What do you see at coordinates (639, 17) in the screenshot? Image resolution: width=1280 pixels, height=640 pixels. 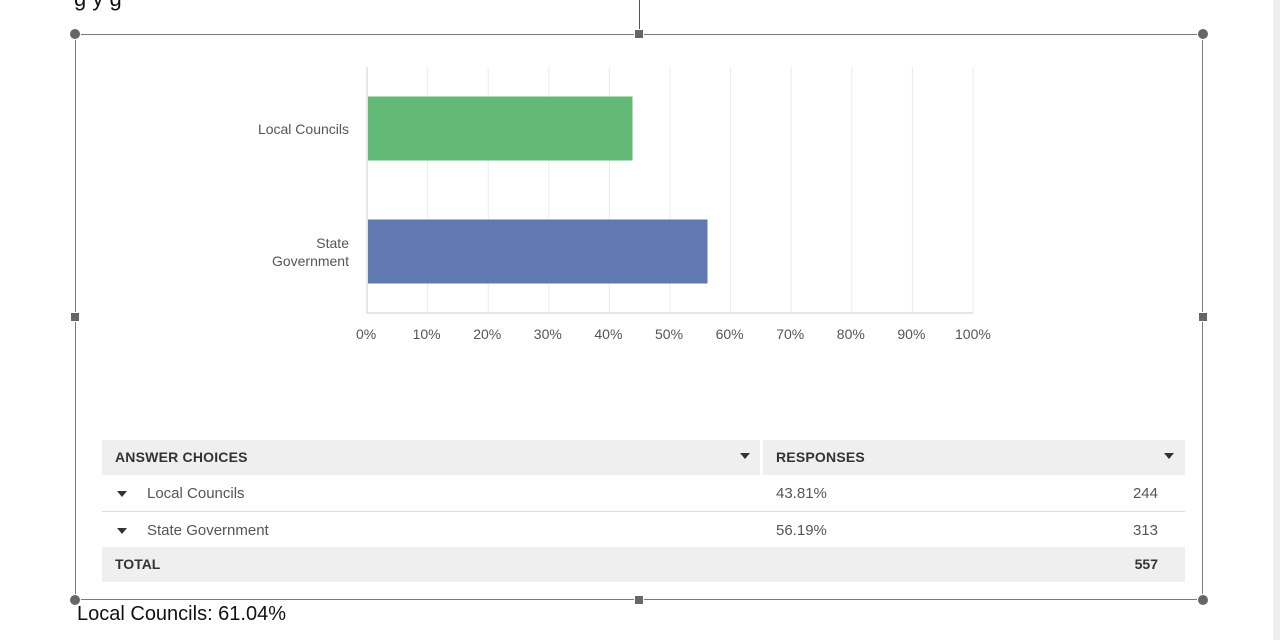 I see `anchor-line` at bounding box center [639, 17].